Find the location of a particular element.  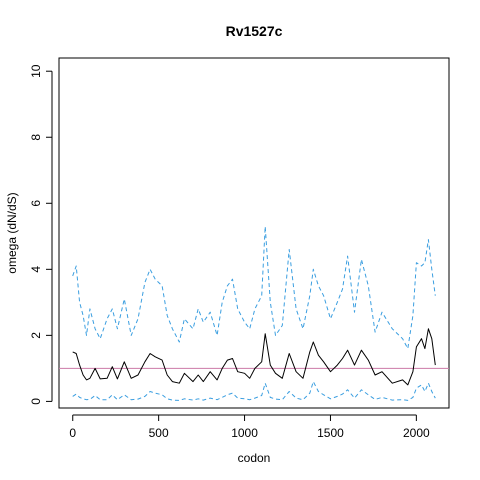

chart-title: Rv1527c is located at coordinates (254, 31).